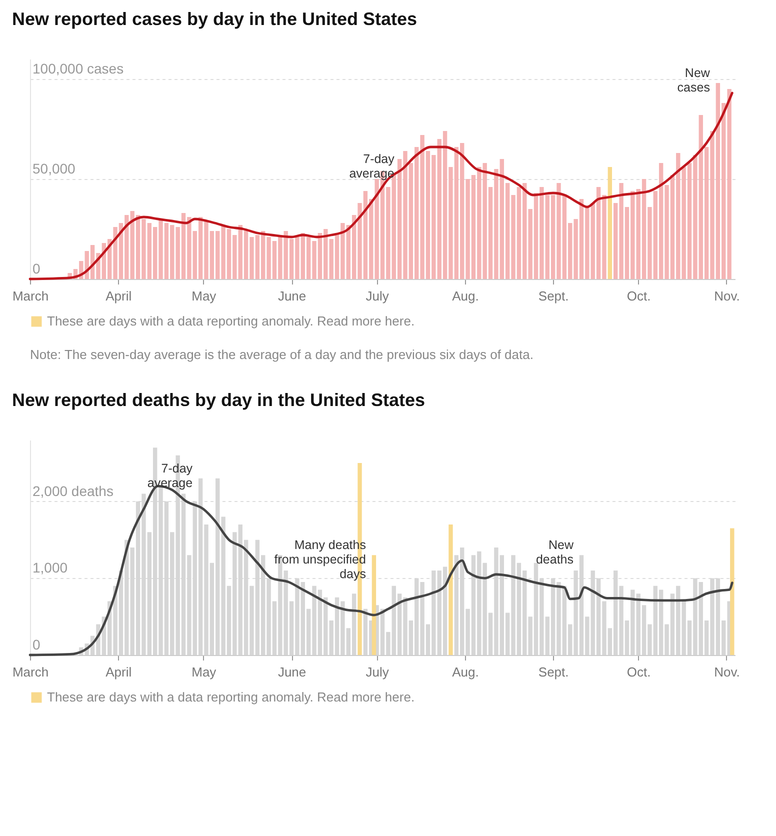  Describe the element at coordinates (694, 80) in the screenshot. I see `annotation: New cases` at that location.